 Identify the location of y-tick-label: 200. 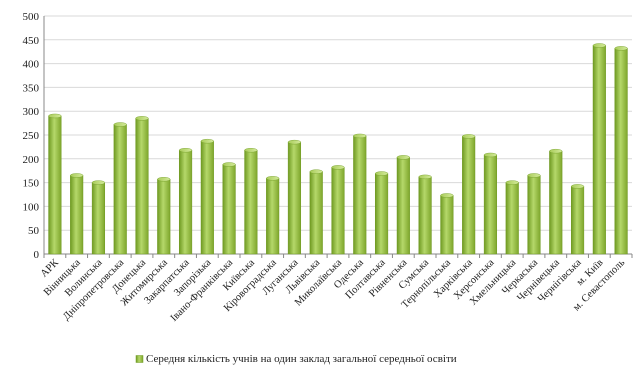
(31, 160).